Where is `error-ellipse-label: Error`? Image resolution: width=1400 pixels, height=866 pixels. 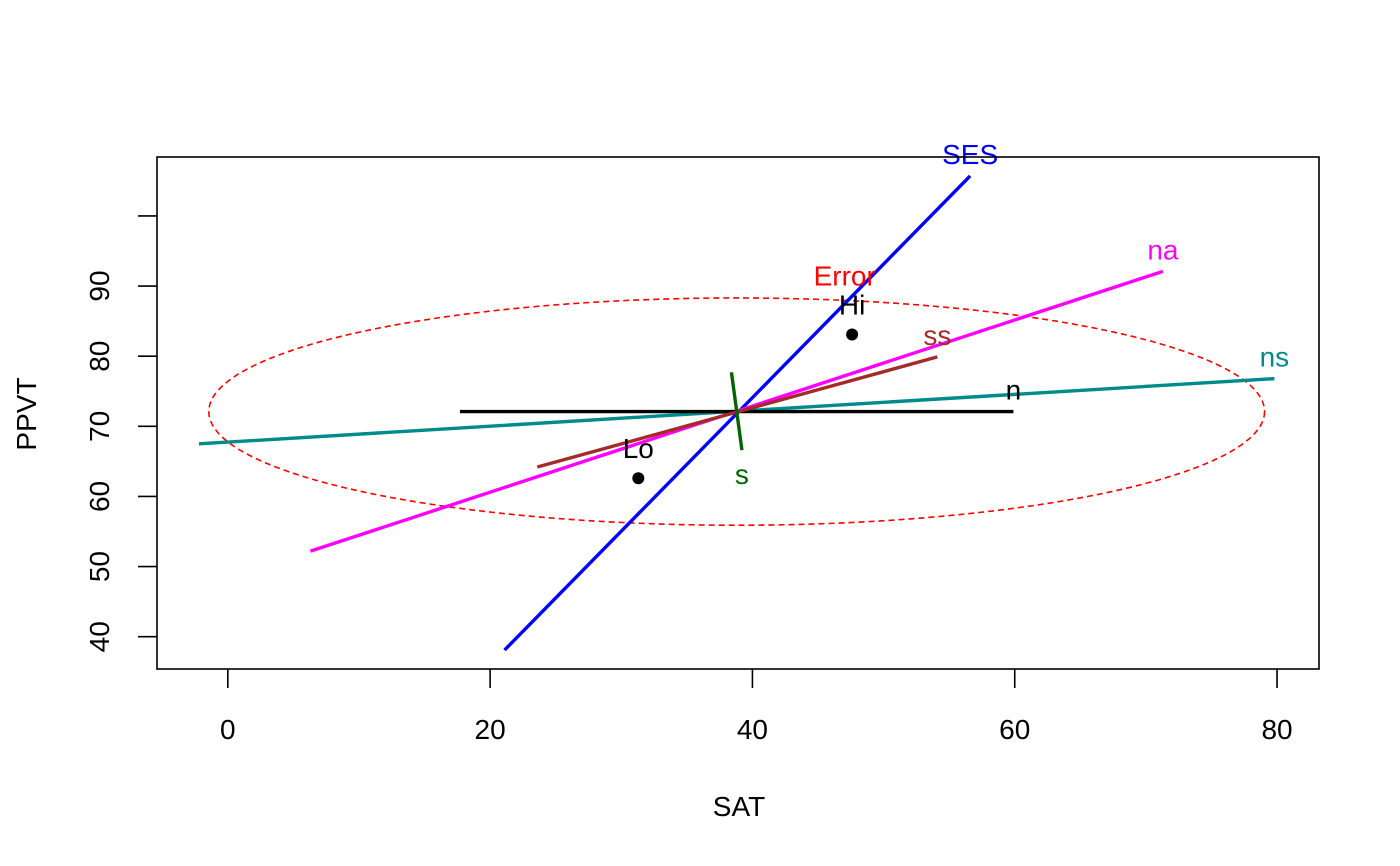
error-ellipse-label: Error is located at coordinates (845, 276).